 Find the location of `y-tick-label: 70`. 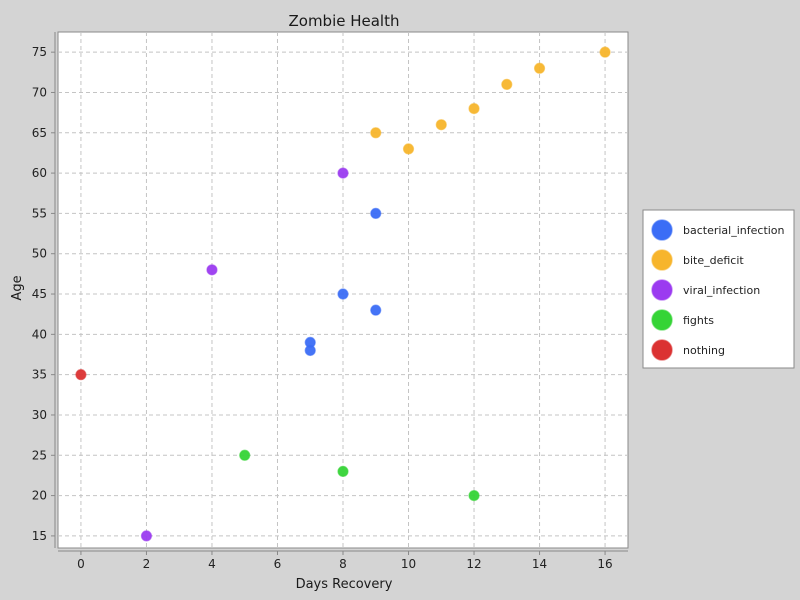

y-tick-label: 70 is located at coordinates (39, 92).